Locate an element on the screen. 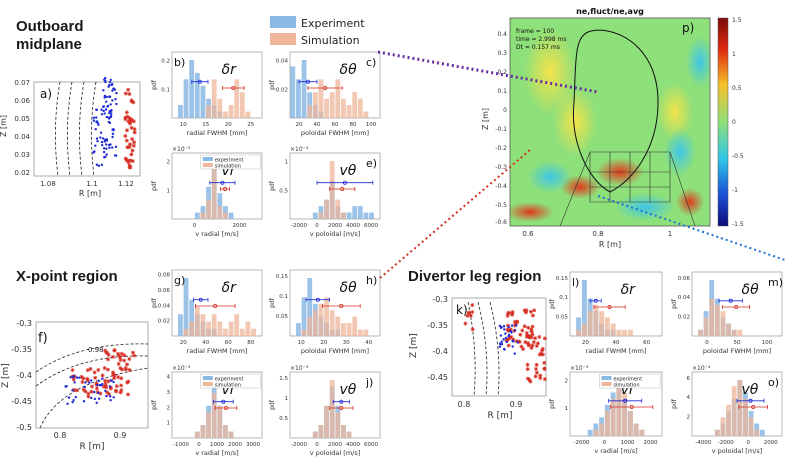  legend-experiment-swatch is located at coordinates (283, 22).